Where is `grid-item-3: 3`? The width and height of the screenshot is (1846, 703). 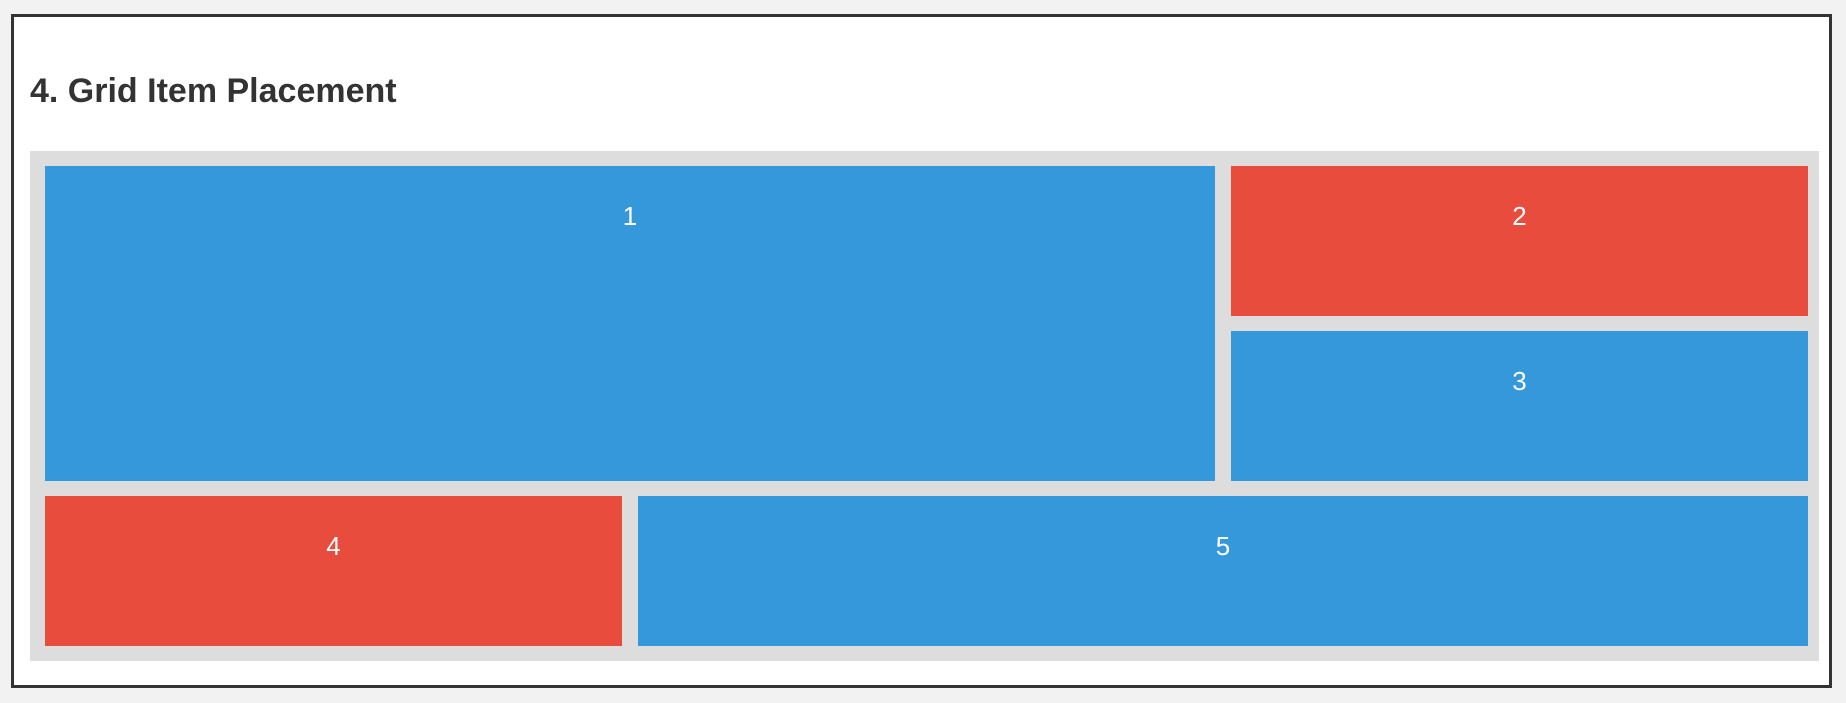
grid-item-3: 3 is located at coordinates (1519, 406).